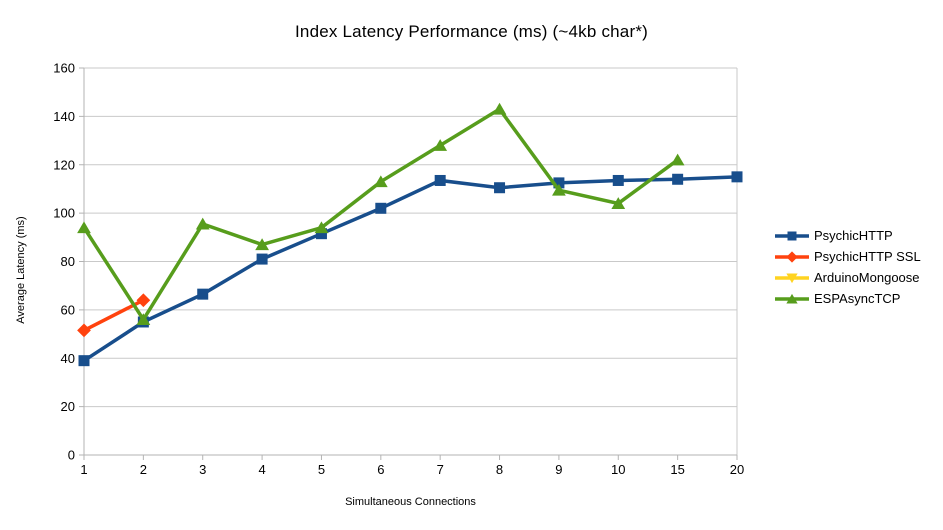  Describe the element at coordinates (440, 469) in the screenshot. I see `x-tick-label-7: 7` at that location.